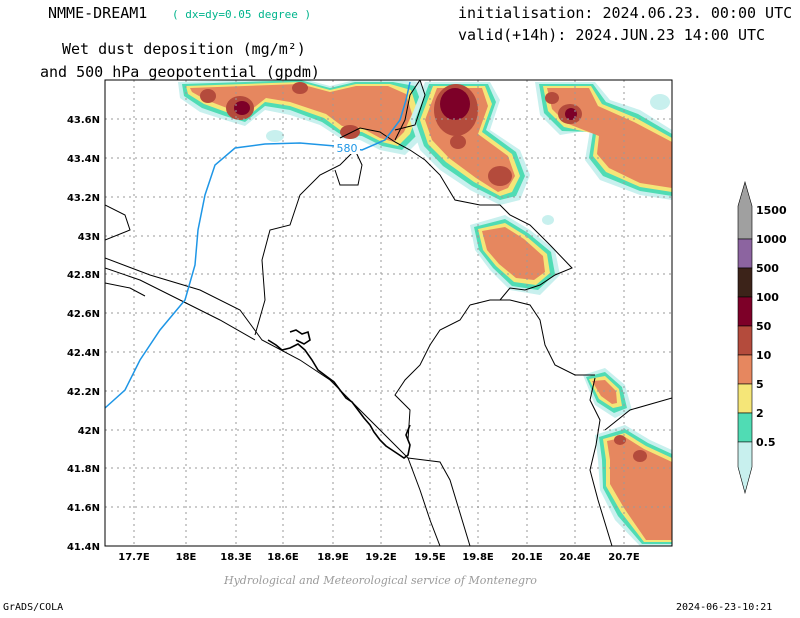  I want to click on lon-label: 19.8E, so click(478, 557).